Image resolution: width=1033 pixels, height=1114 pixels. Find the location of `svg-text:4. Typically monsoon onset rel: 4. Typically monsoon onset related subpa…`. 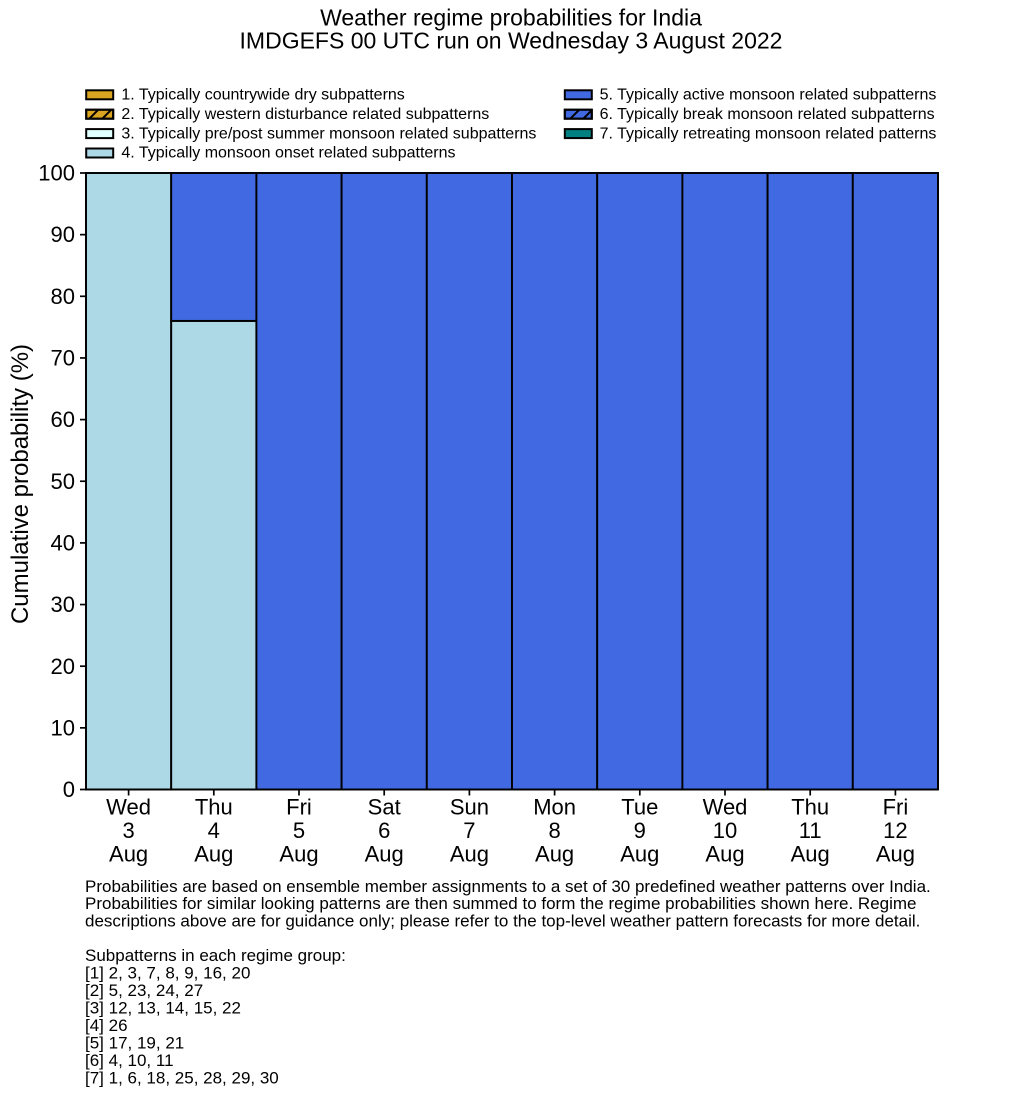

svg-text:4. Typically monsoon onset rel: 4. Typically monsoon onset related subpa… is located at coordinates (288, 153).